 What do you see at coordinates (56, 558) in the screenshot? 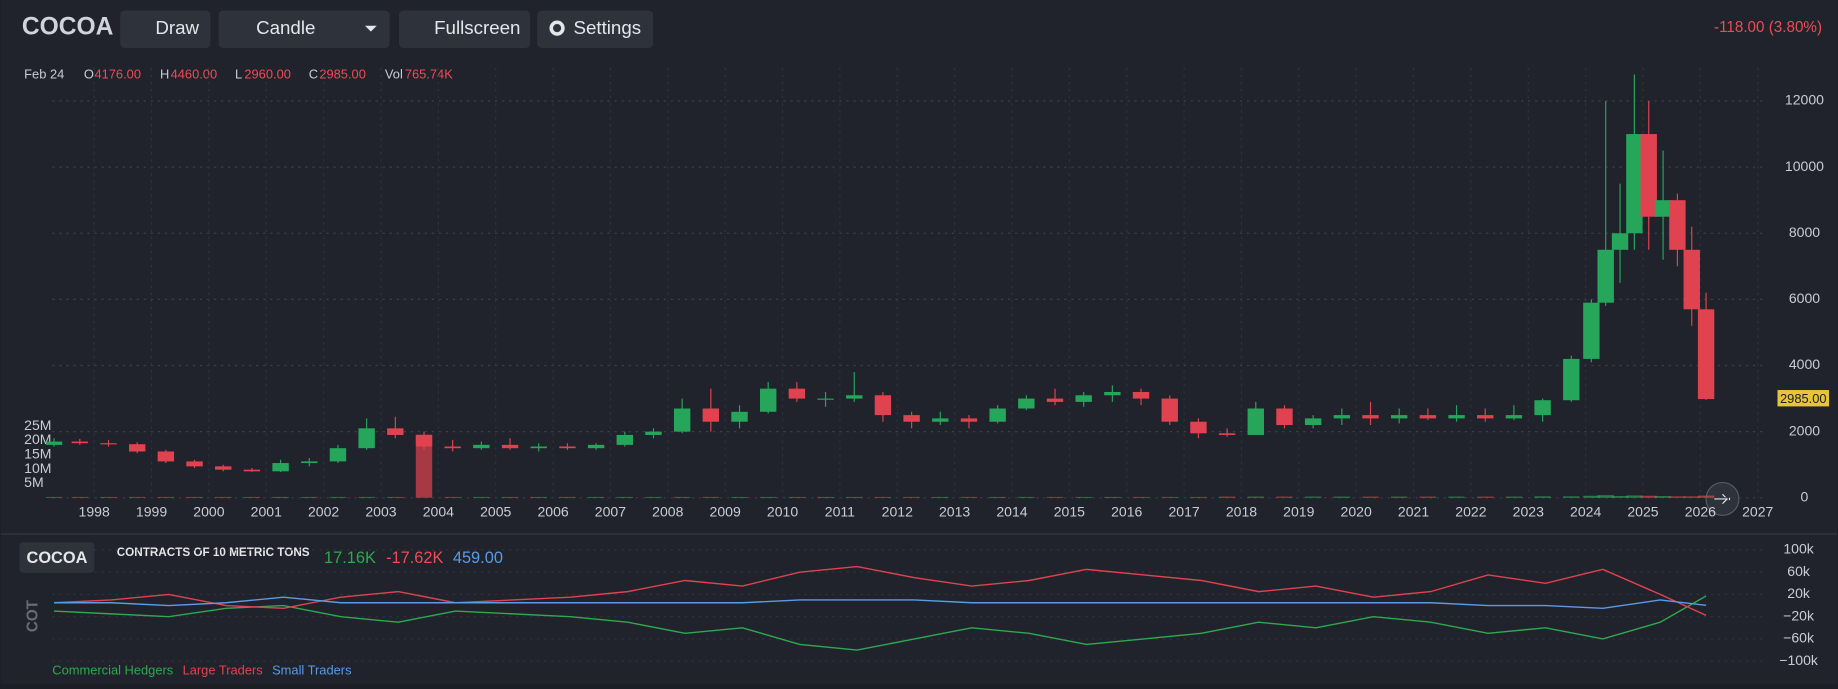
I see `cot-symbol: COCOA` at bounding box center [56, 558].